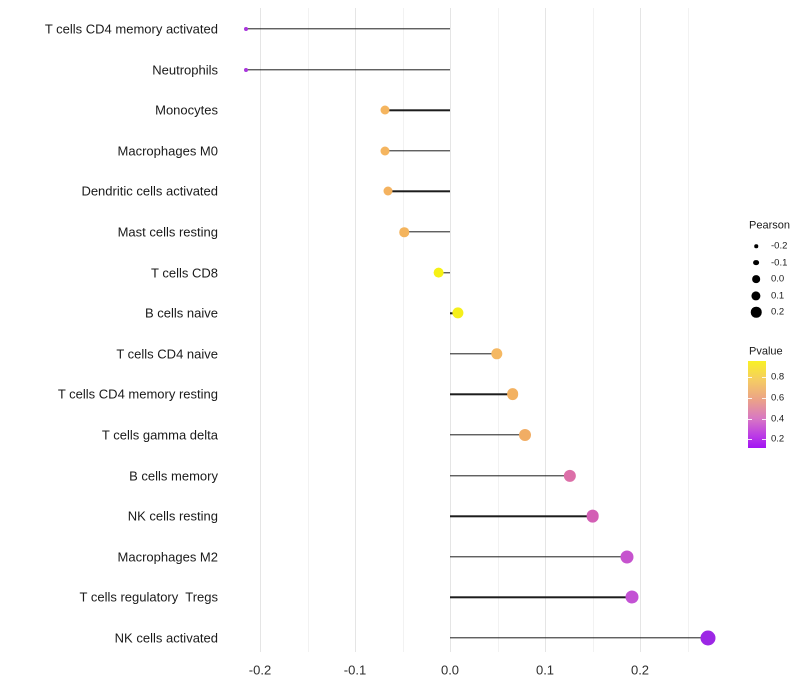 The width and height of the screenshot is (800, 700). What do you see at coordinates (778, 296) in the screenshot?
I see `legend-pearson-label: 0.1` at bounding box center [778, 296].